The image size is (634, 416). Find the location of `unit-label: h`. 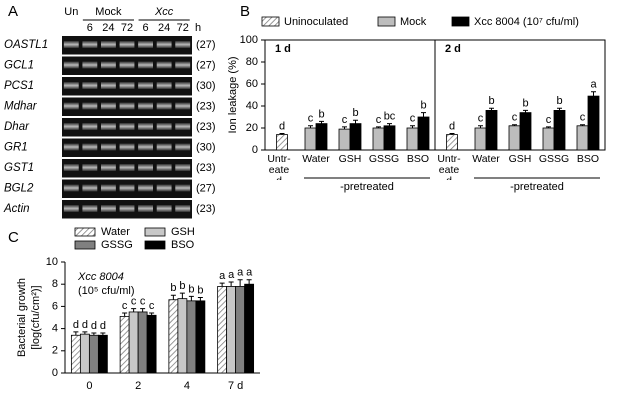

unit-label: h is located at coordinates (198, 28).